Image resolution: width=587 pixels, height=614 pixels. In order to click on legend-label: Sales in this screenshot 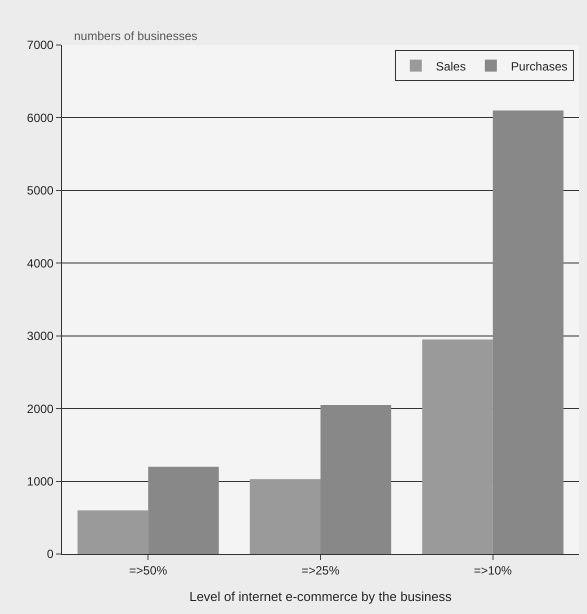, I will do `click(451, 66)`.